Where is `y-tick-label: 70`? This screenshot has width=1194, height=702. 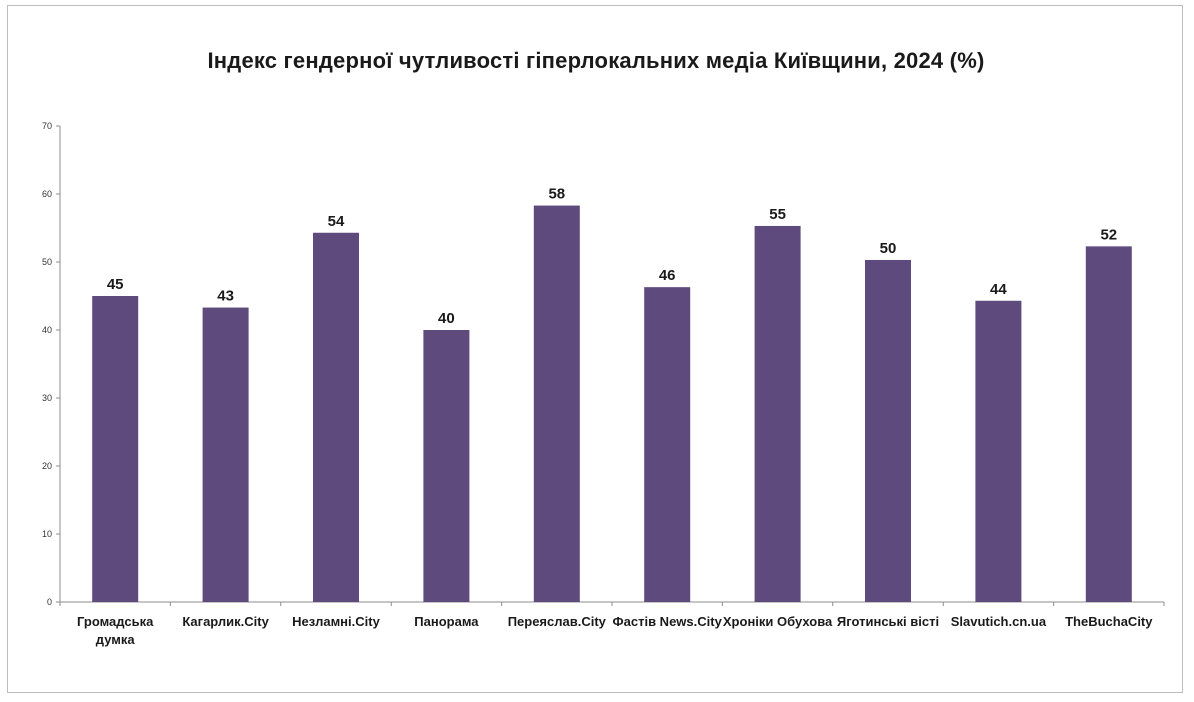
y-tick-label: 70 is located at coordinates (47, 126).